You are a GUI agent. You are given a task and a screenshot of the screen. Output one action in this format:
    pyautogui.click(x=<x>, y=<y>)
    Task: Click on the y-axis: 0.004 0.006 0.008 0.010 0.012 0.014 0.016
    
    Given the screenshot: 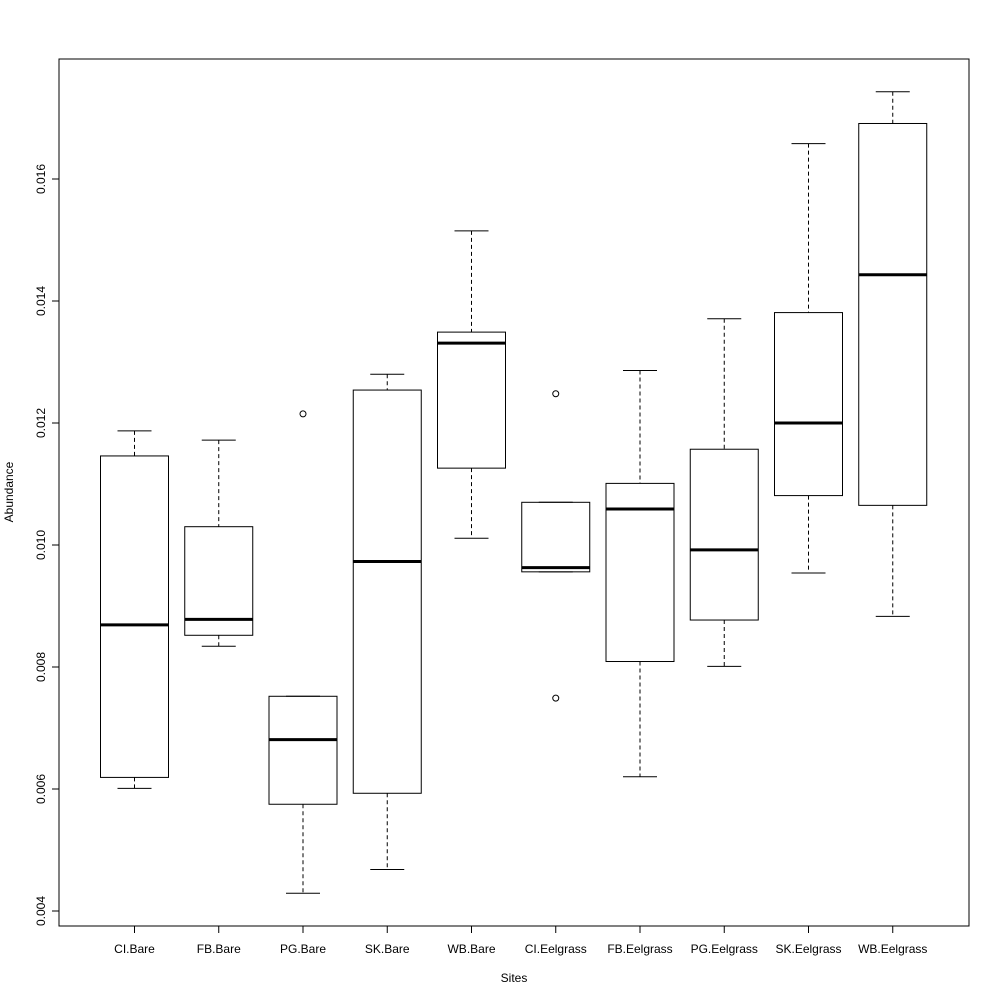 What is the action you would take?
    pyautogui.click(x=46, y=545)
    